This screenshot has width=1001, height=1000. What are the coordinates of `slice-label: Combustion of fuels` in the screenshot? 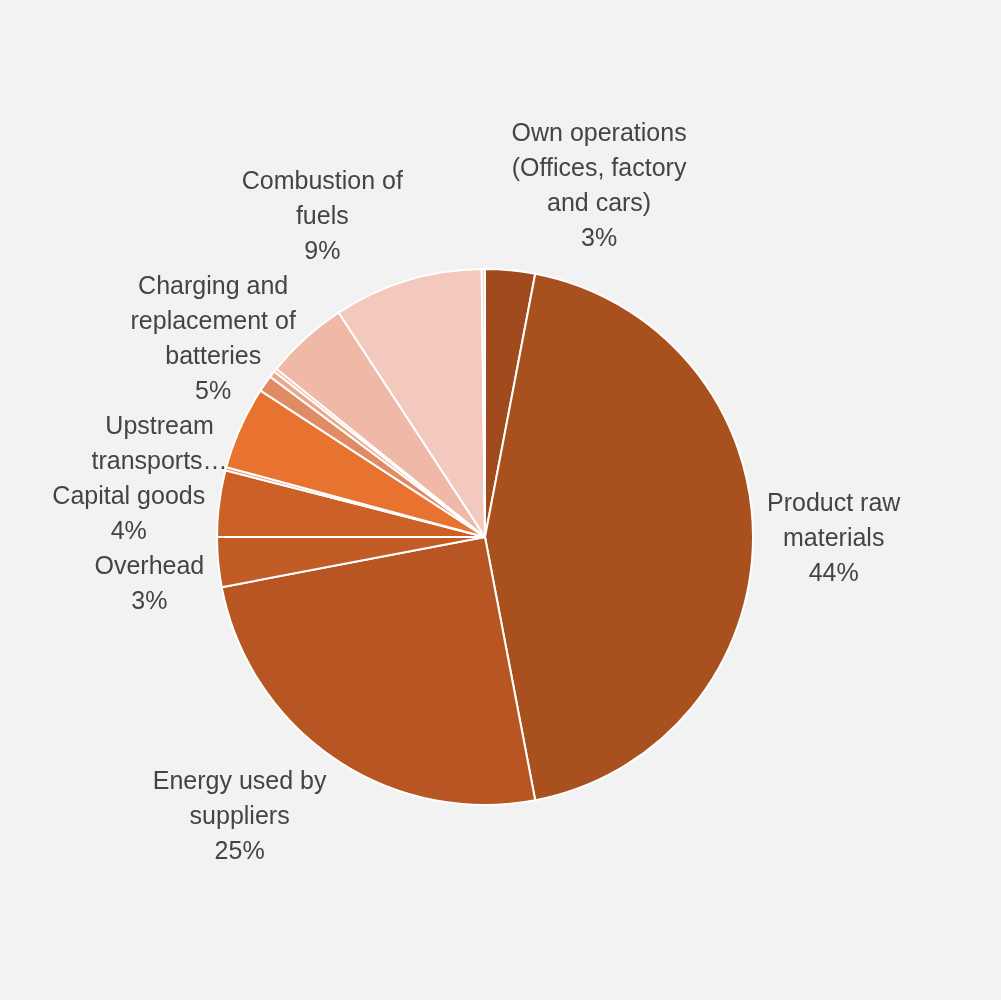 It's located at (322, 198).